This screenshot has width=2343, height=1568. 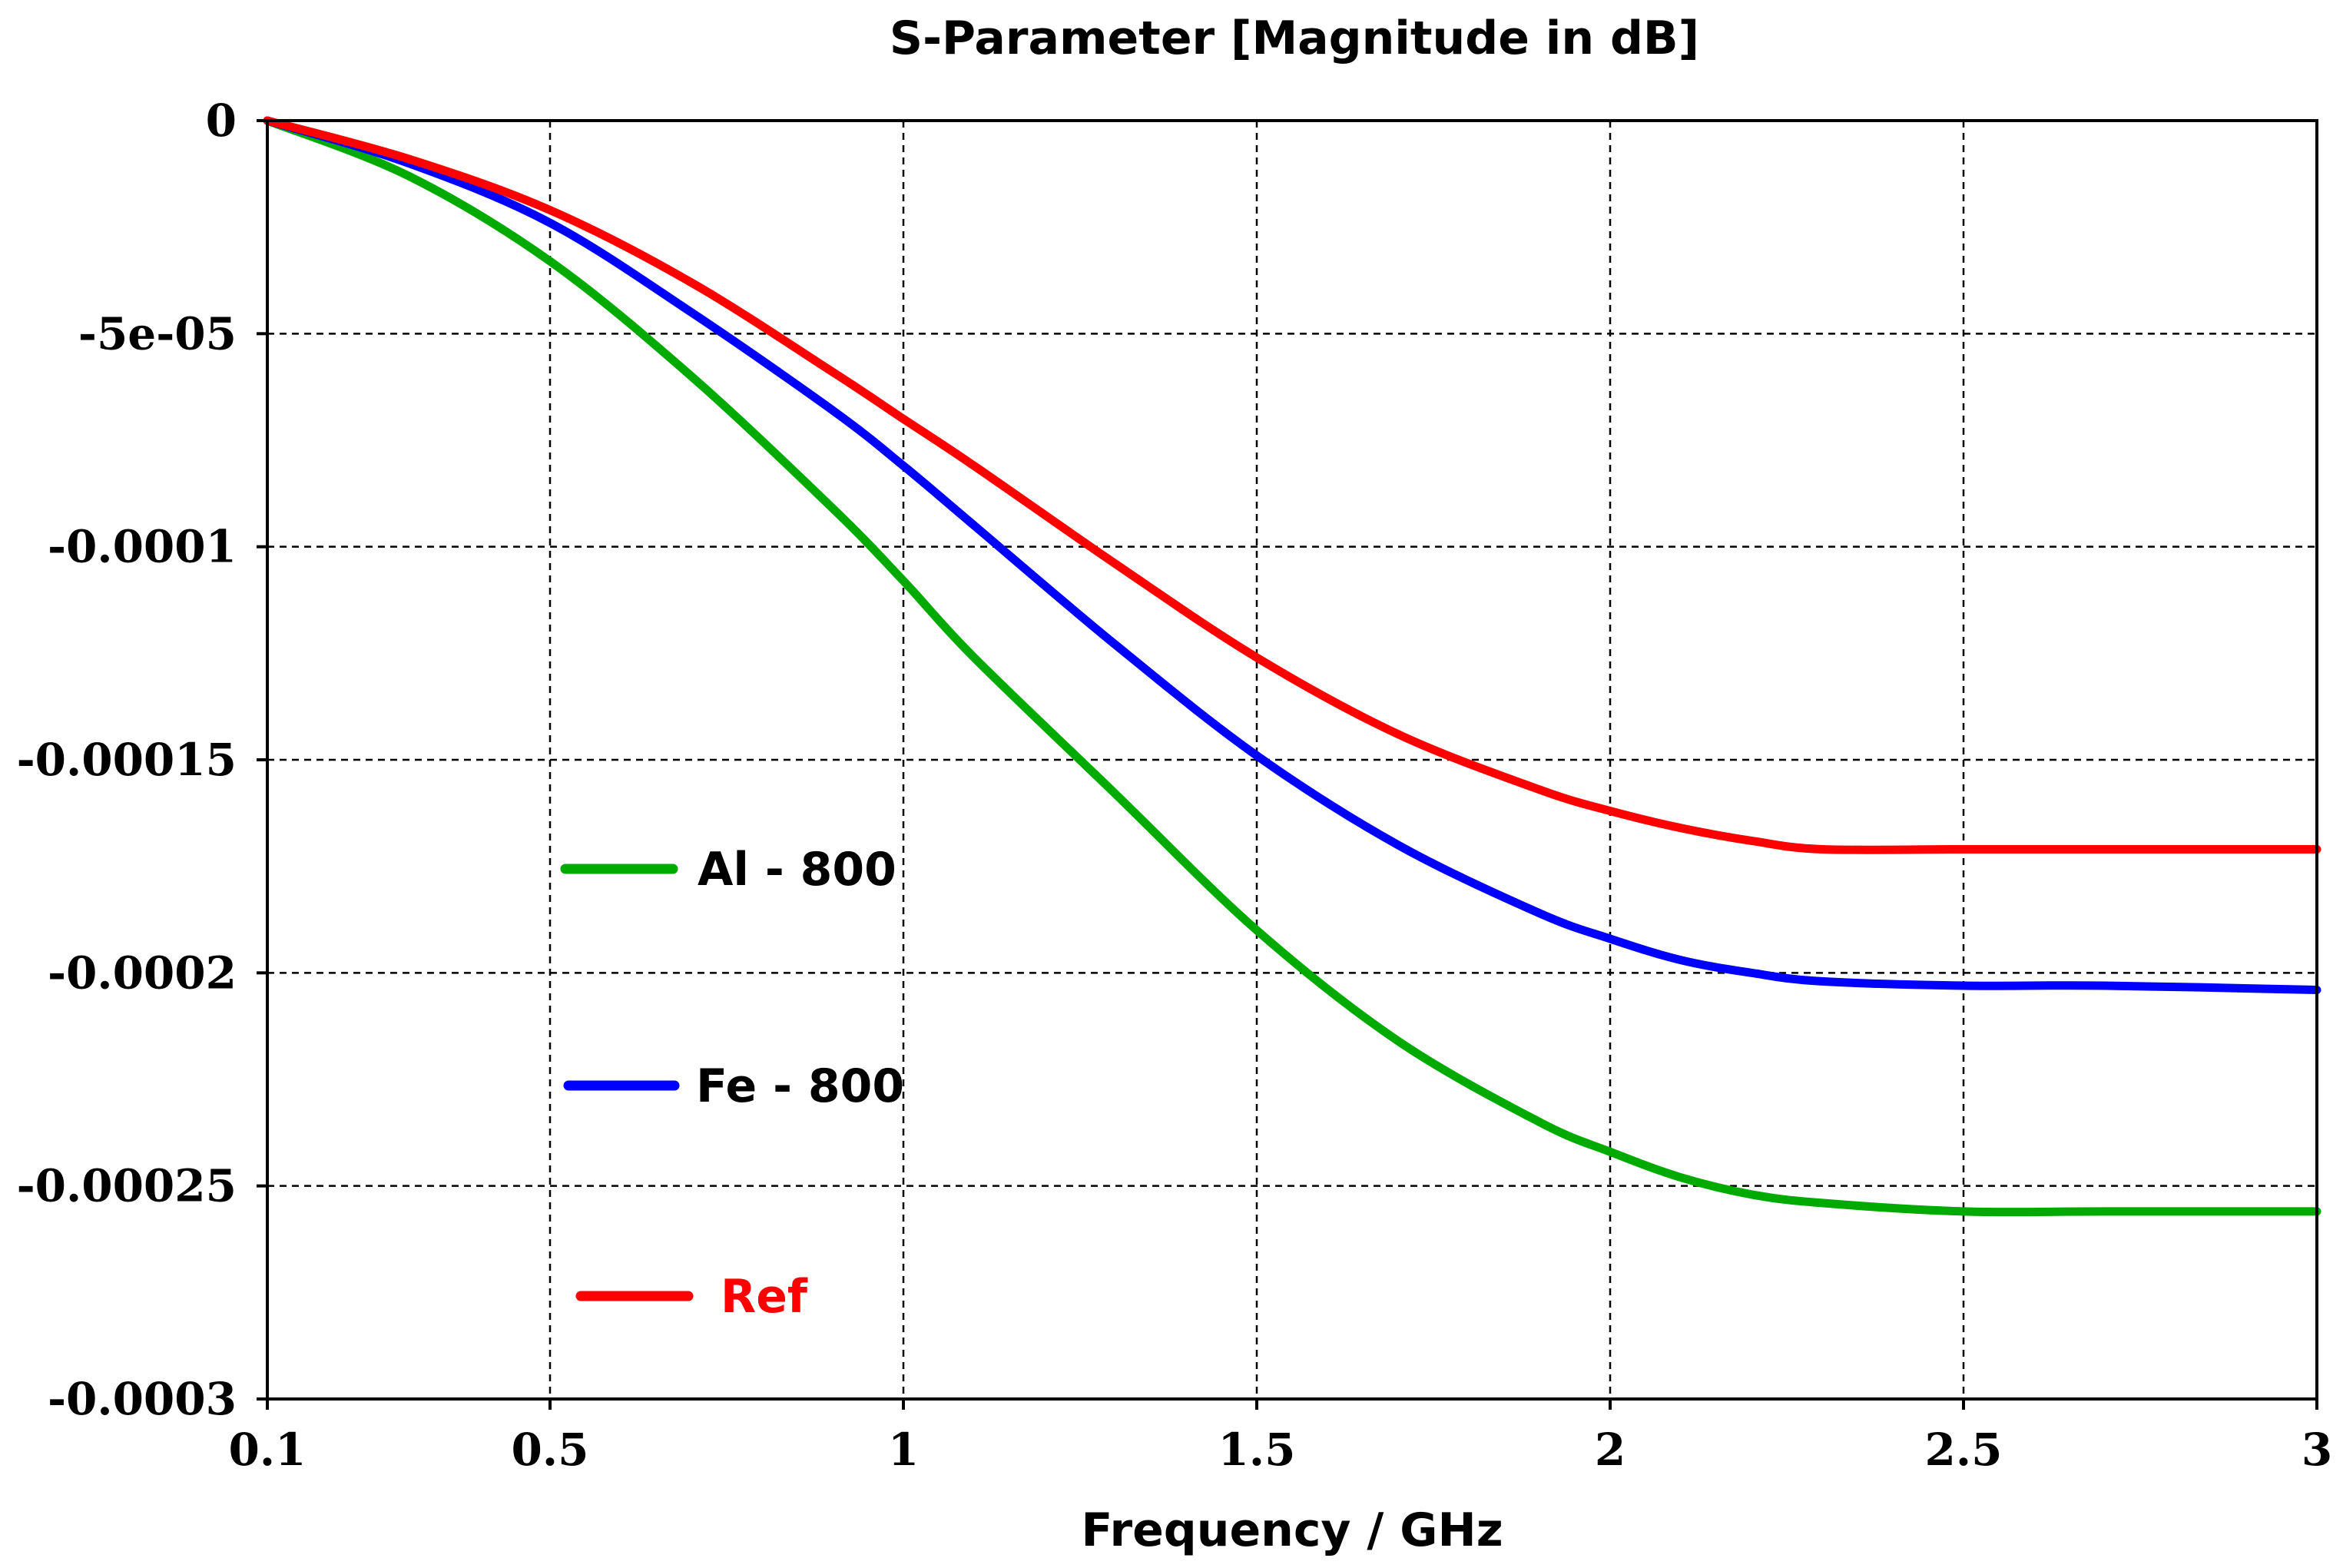 I want to click on y-tick-label: -0.0003, so click(x=142, y=1399).